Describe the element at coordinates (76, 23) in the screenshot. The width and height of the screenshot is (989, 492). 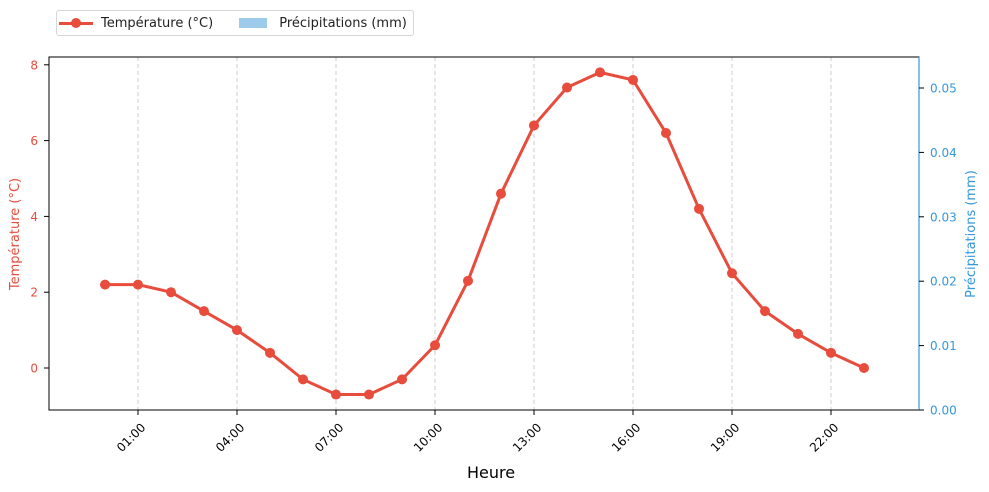
I see `line-marker-icon` at that location.